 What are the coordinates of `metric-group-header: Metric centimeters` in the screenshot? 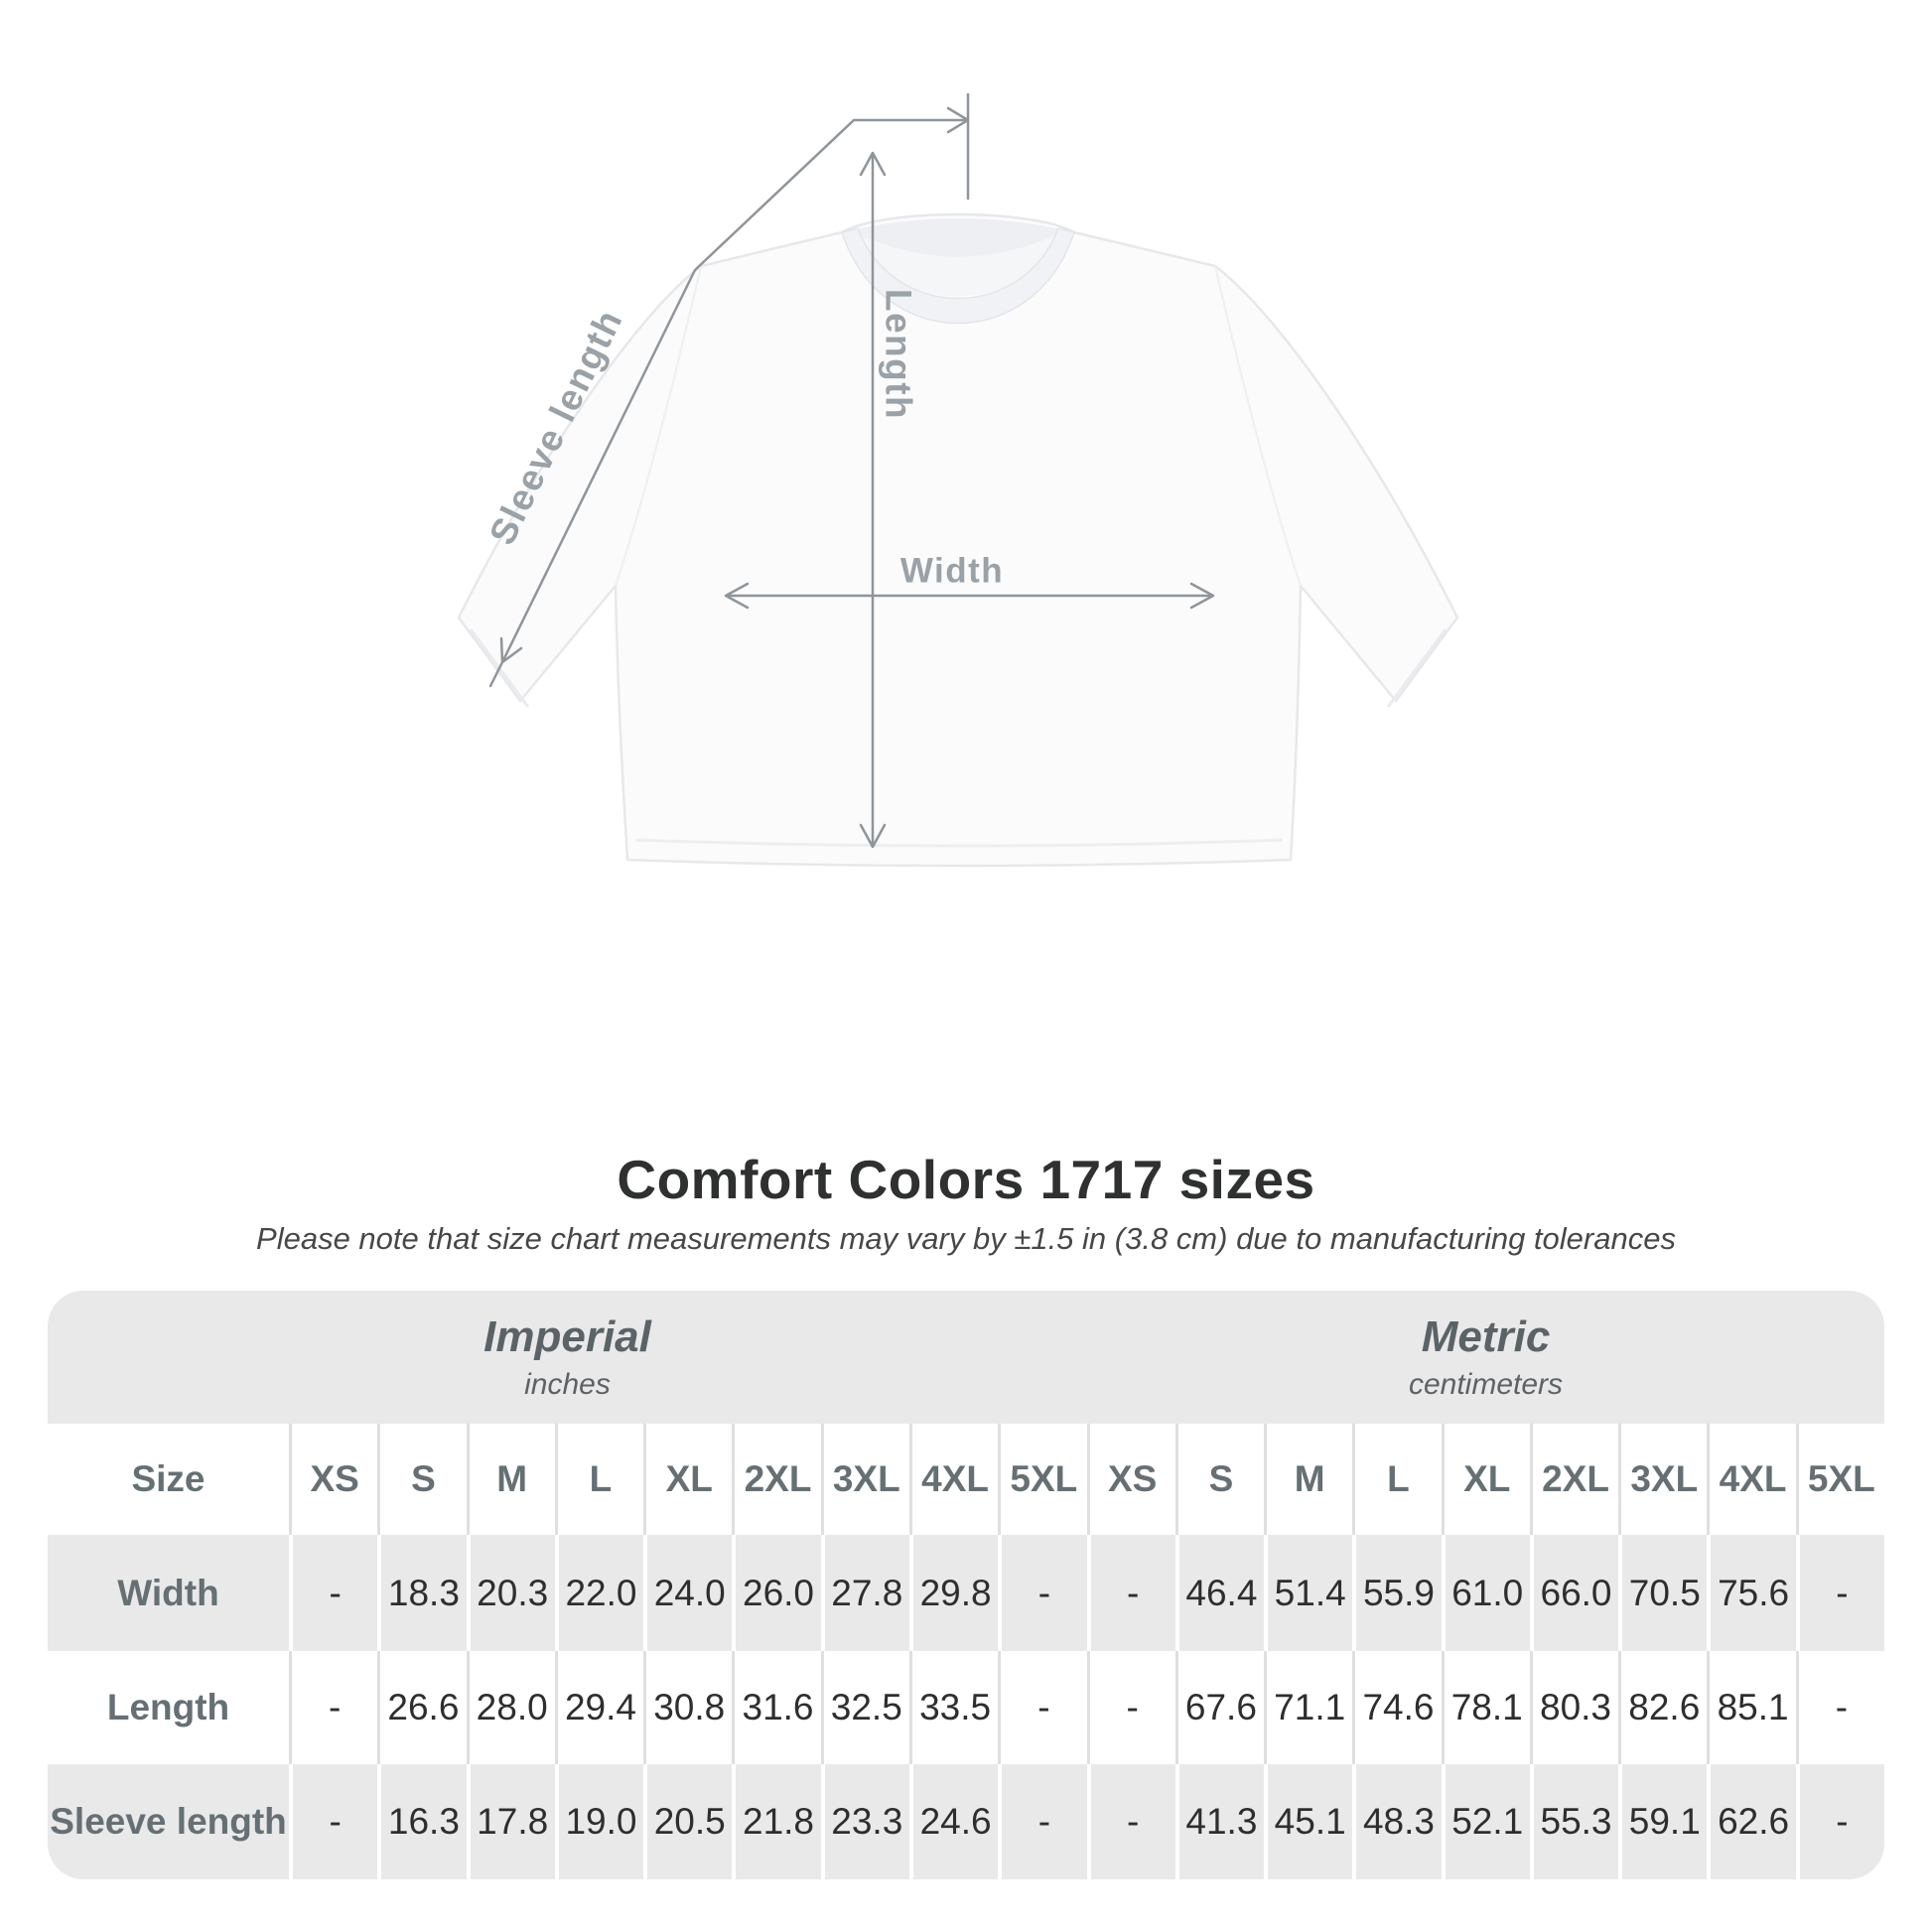 It's located at (1486, 1358).